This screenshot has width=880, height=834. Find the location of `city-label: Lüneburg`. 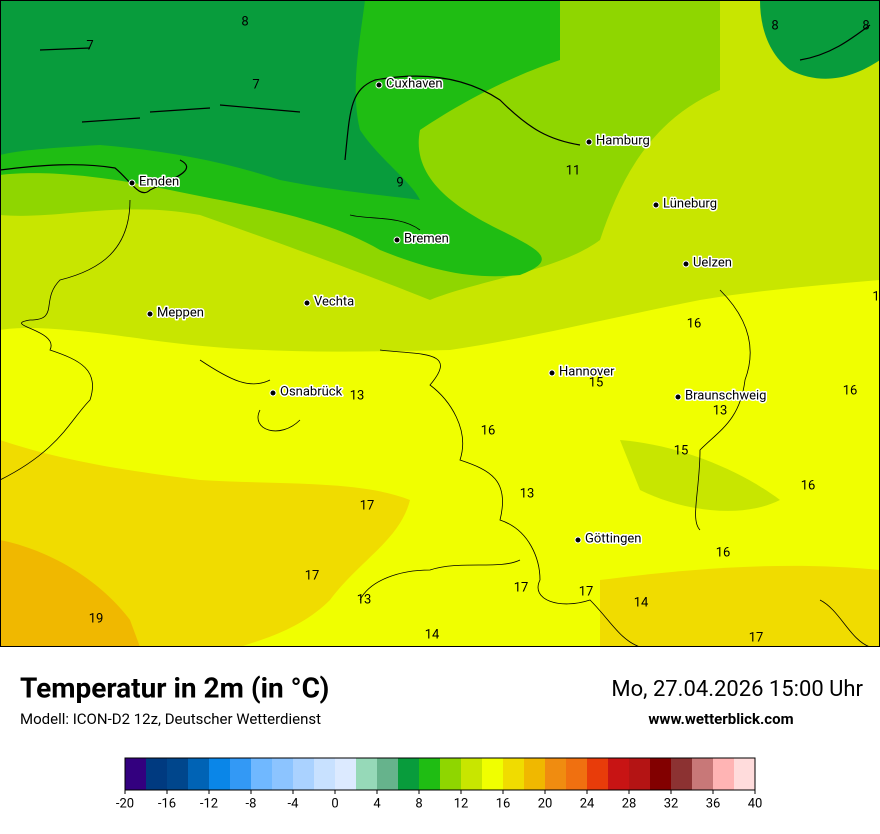

city-label: Lüneburg is located at coordinates (690, 203).